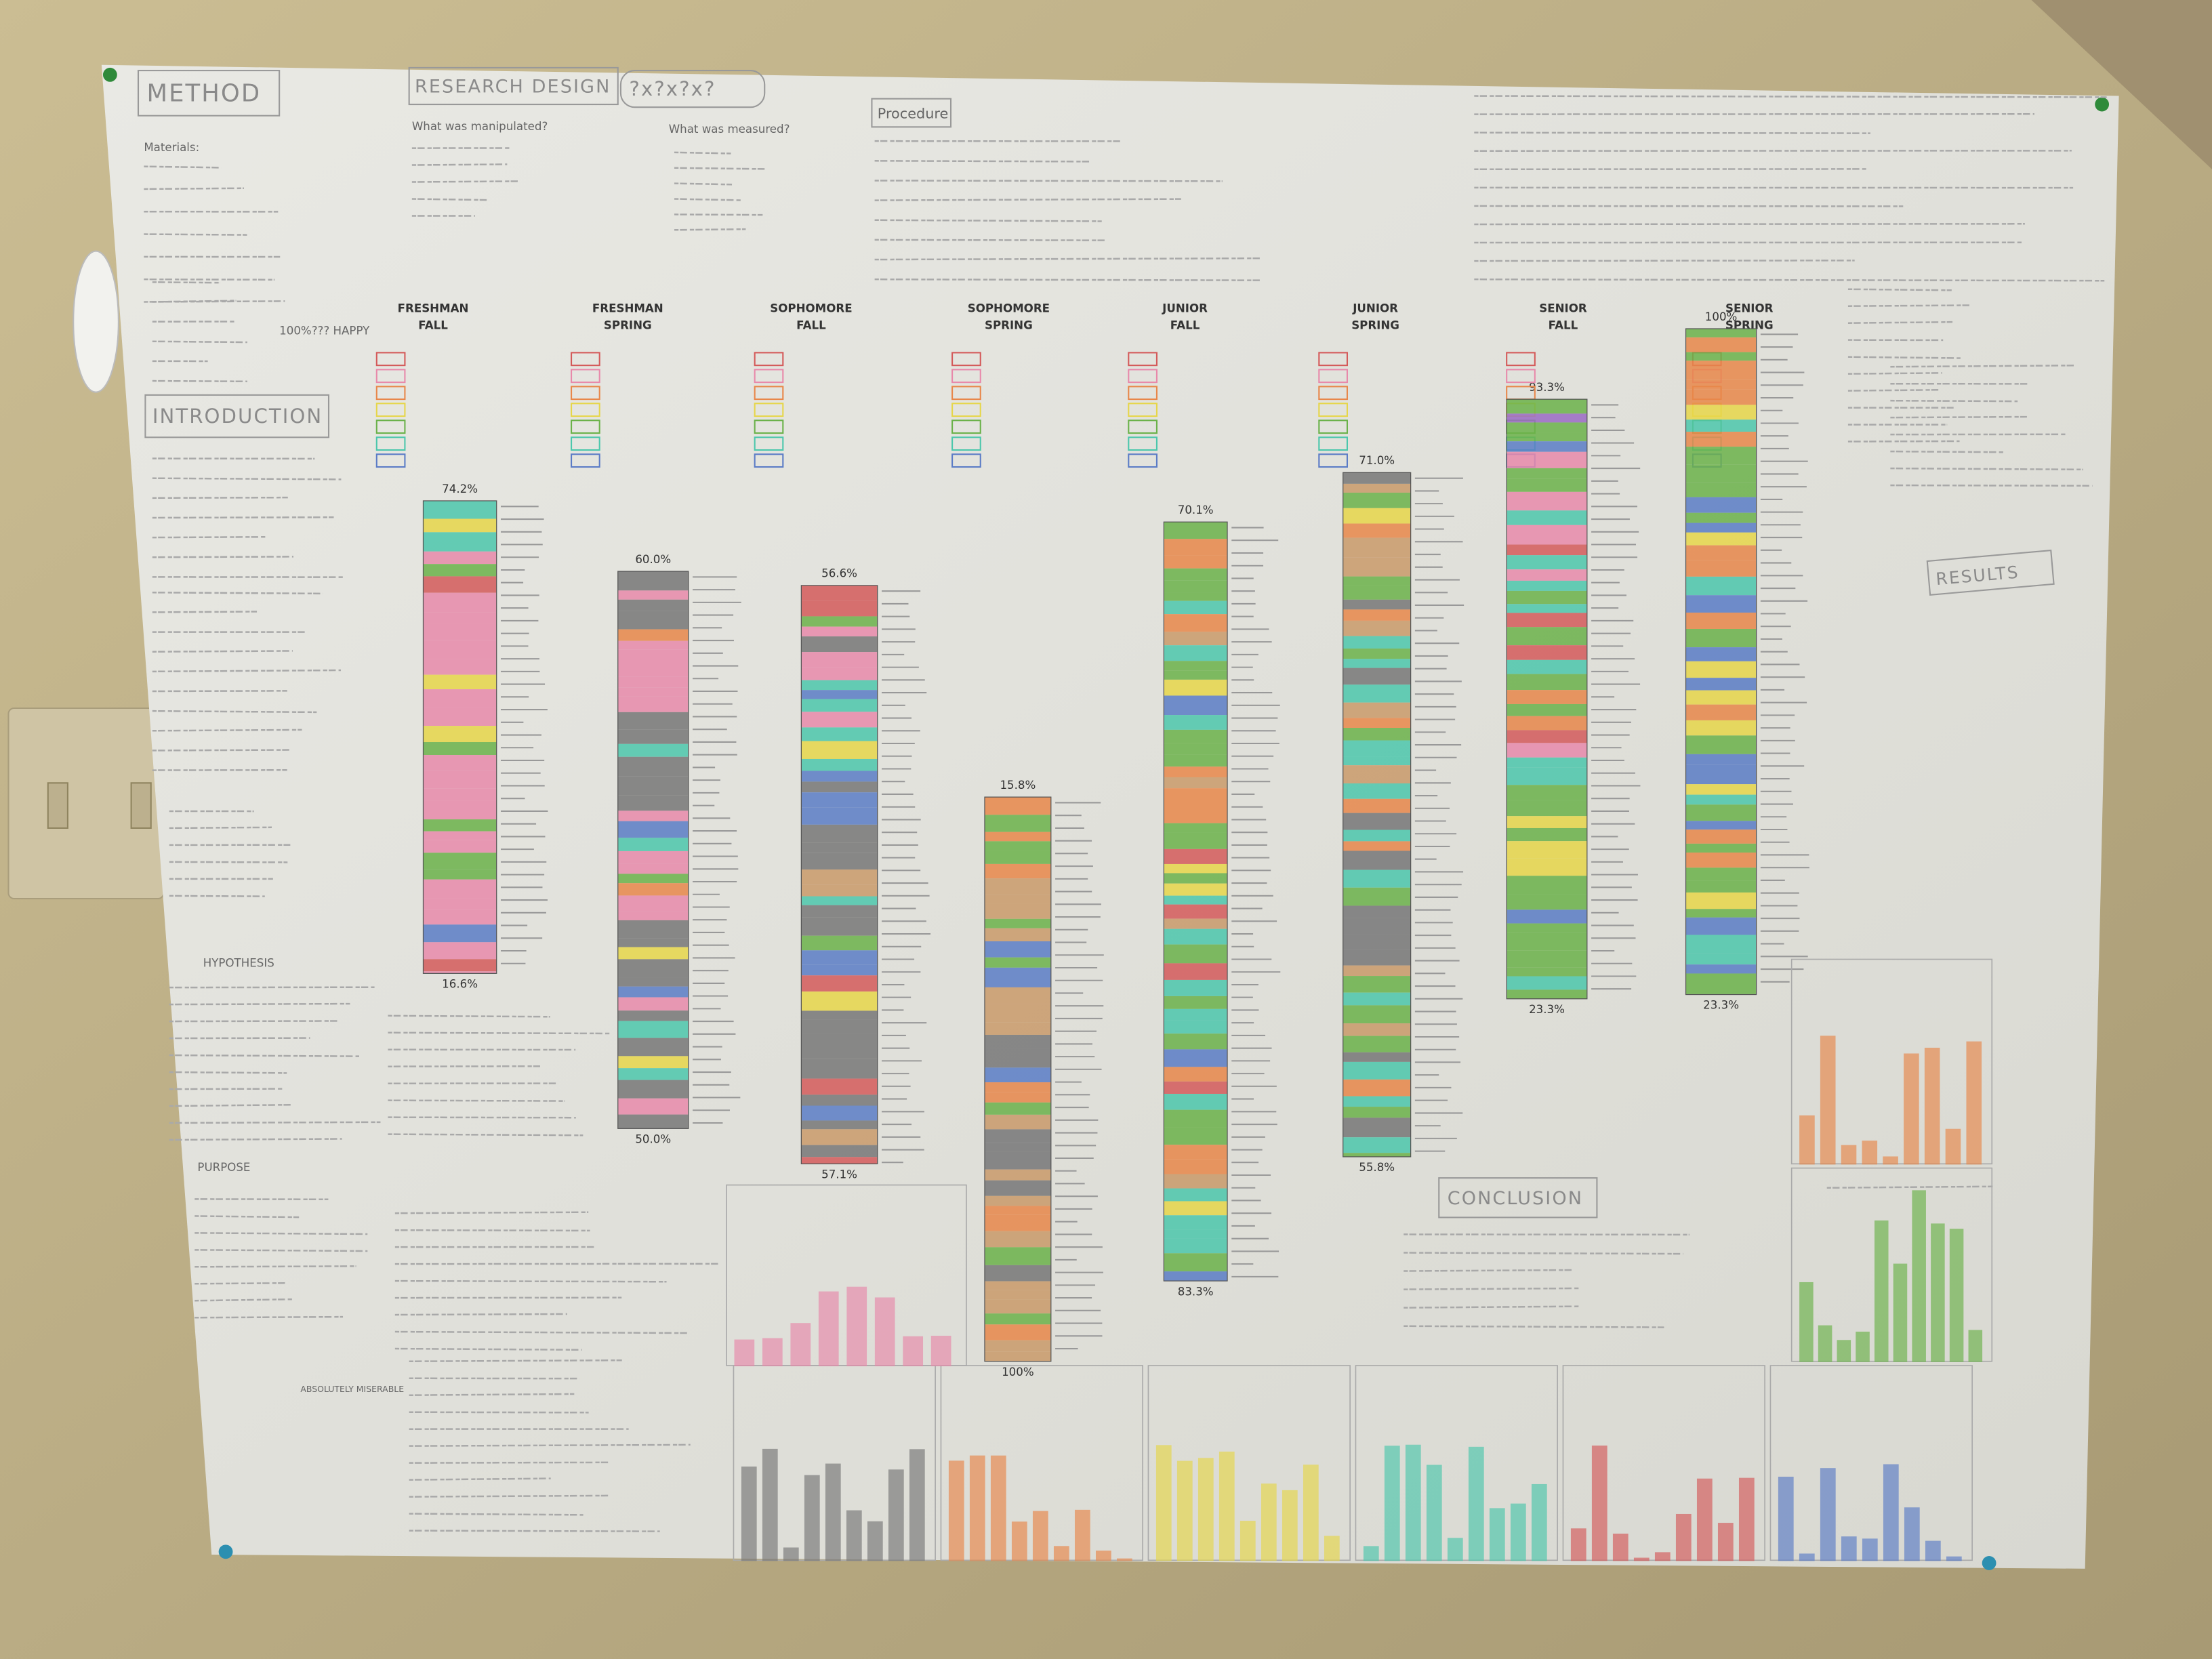 The image size is (2212, 1659). I want to click on column-year: SOPHOMORE, so click(811, 308).